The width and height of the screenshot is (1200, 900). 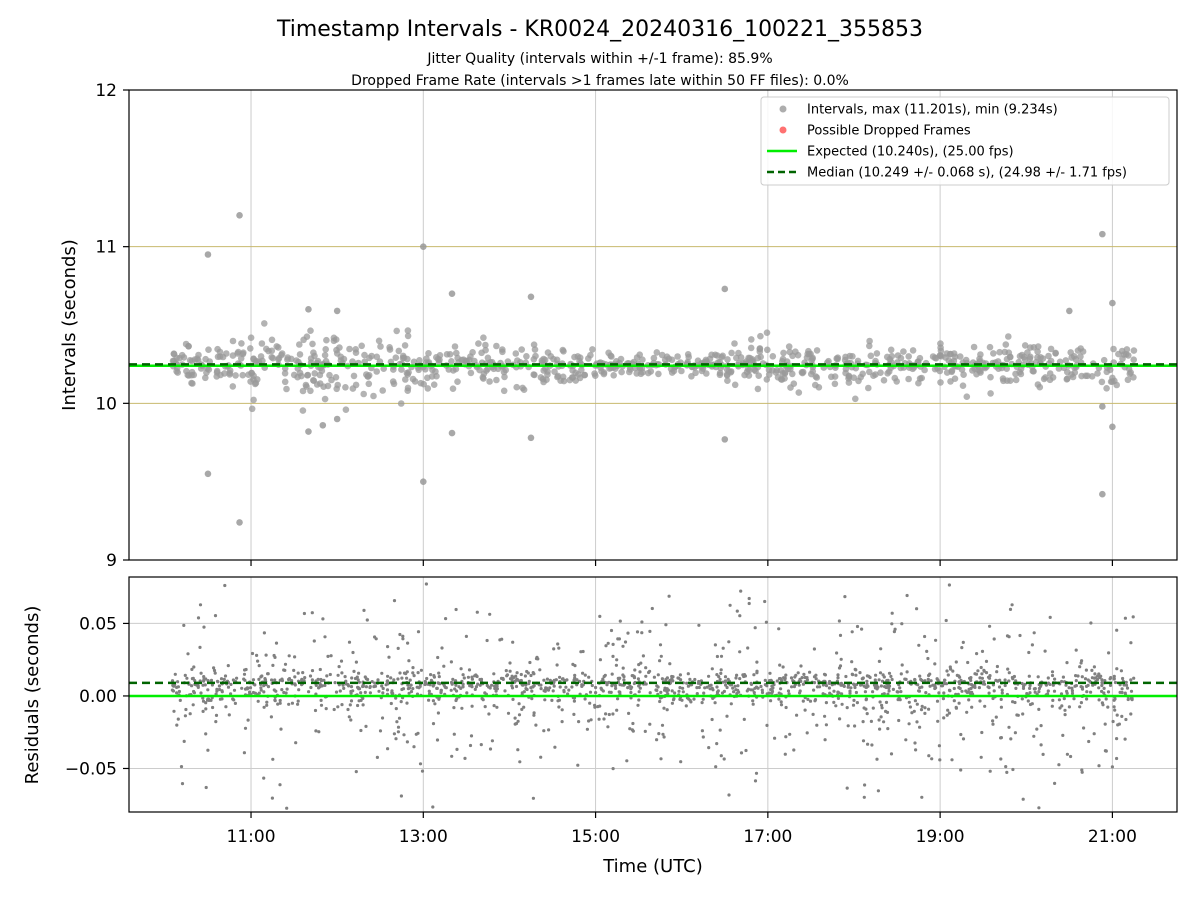 What do you see at coordinates (889, 131) in the screenshot?
I see `legend-dropped-label: Possible Dropped Frames` at bounding box center [889, 131].